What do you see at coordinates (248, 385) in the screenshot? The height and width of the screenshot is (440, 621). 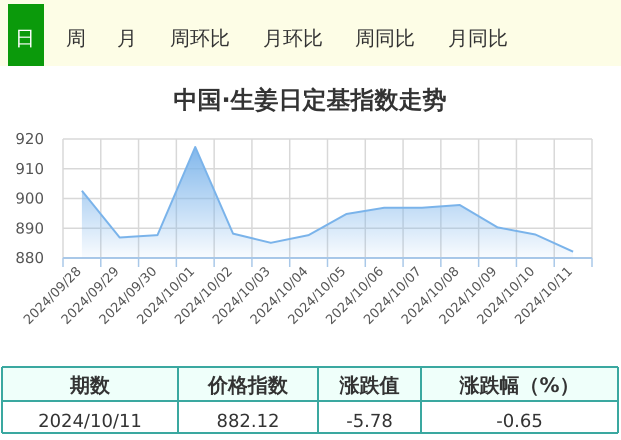 I see `text: 价格指数` at bounding box center [248, 385].